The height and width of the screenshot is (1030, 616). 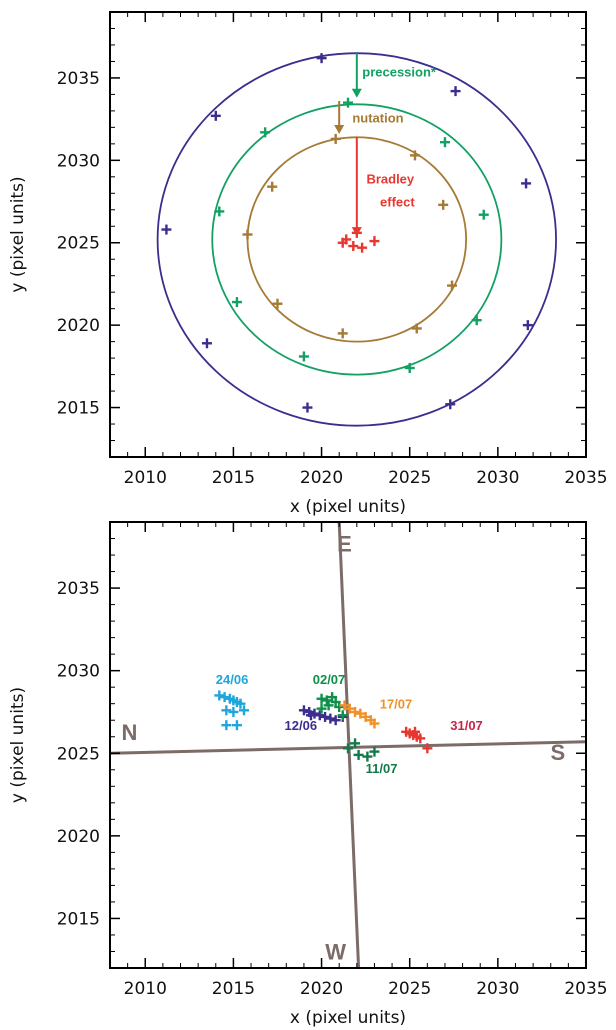 I want to click on compass-label: N, so click(x=129, y=732).